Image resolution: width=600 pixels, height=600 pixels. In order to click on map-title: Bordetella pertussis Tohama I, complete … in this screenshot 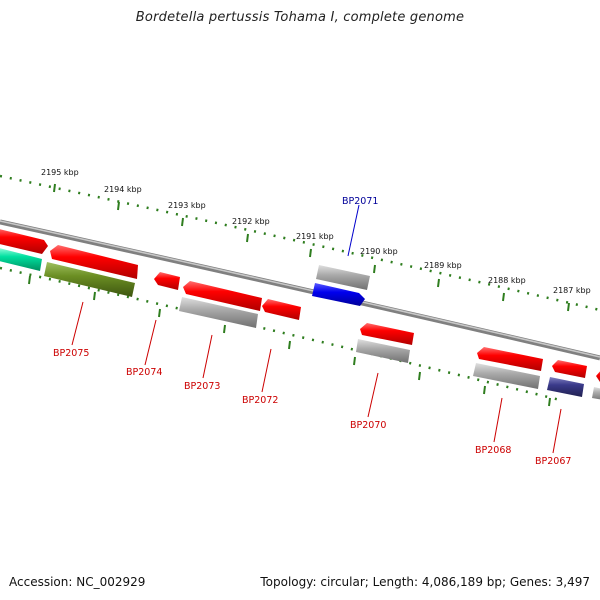, I will do `click(300, 17)`.